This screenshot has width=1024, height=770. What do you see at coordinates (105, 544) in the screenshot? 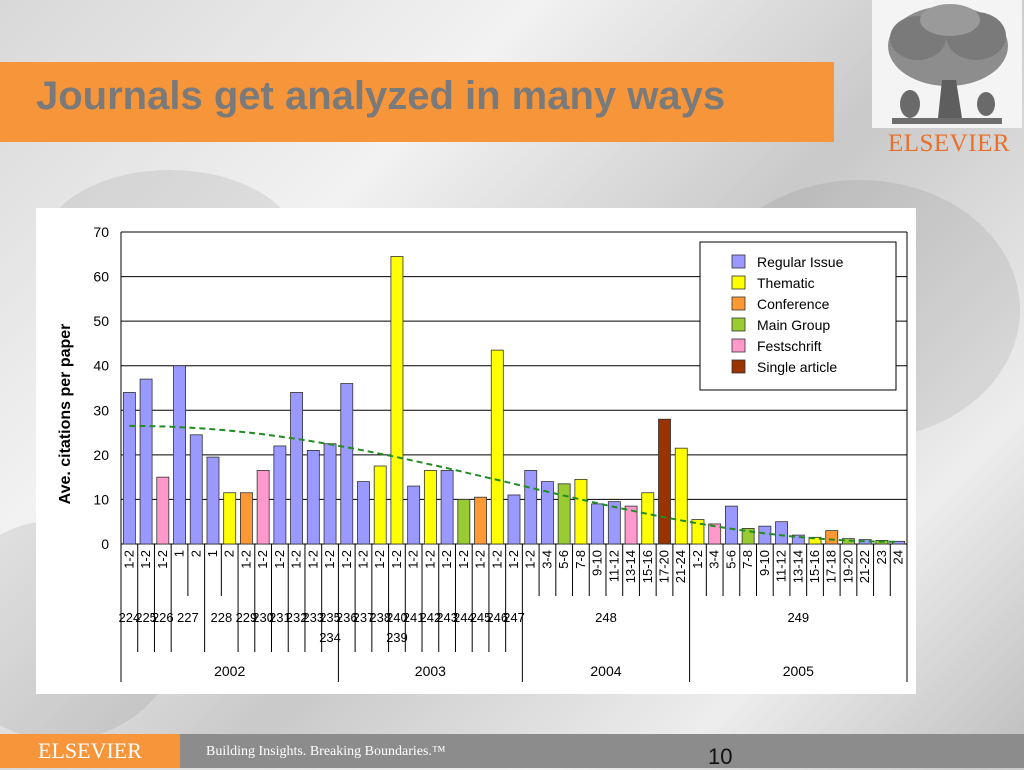
I see `y-tick-label: 0` at bounding box center [105, 544].